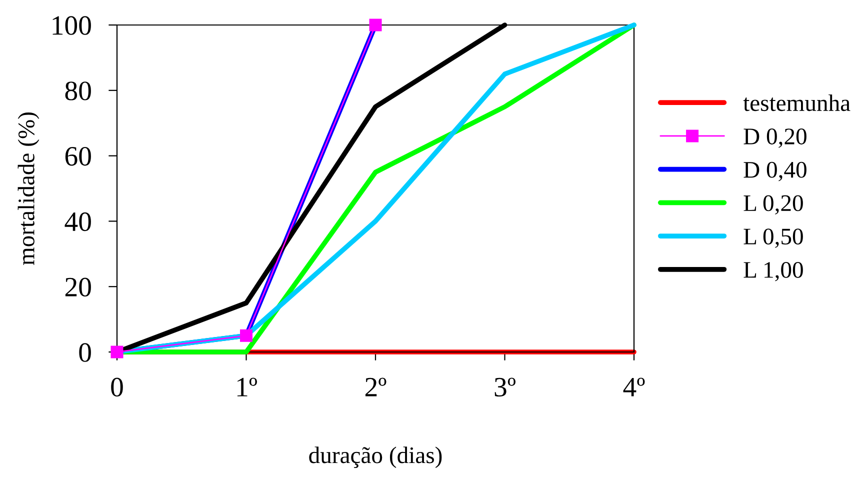 The image size is (854, 483). I want to click on x-tick-label: 3º, so click(505, 387).